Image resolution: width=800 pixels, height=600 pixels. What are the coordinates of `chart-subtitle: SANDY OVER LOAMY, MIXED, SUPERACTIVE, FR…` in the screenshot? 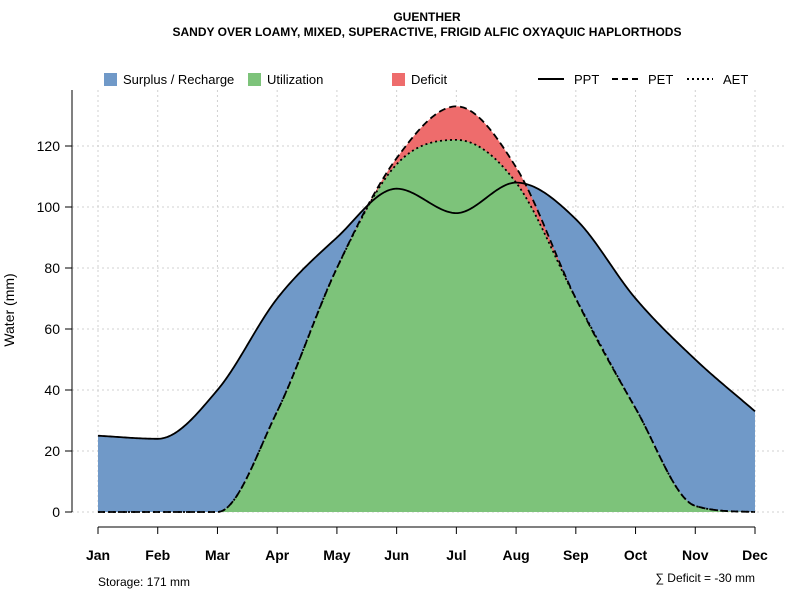 It's located at (427, 32).